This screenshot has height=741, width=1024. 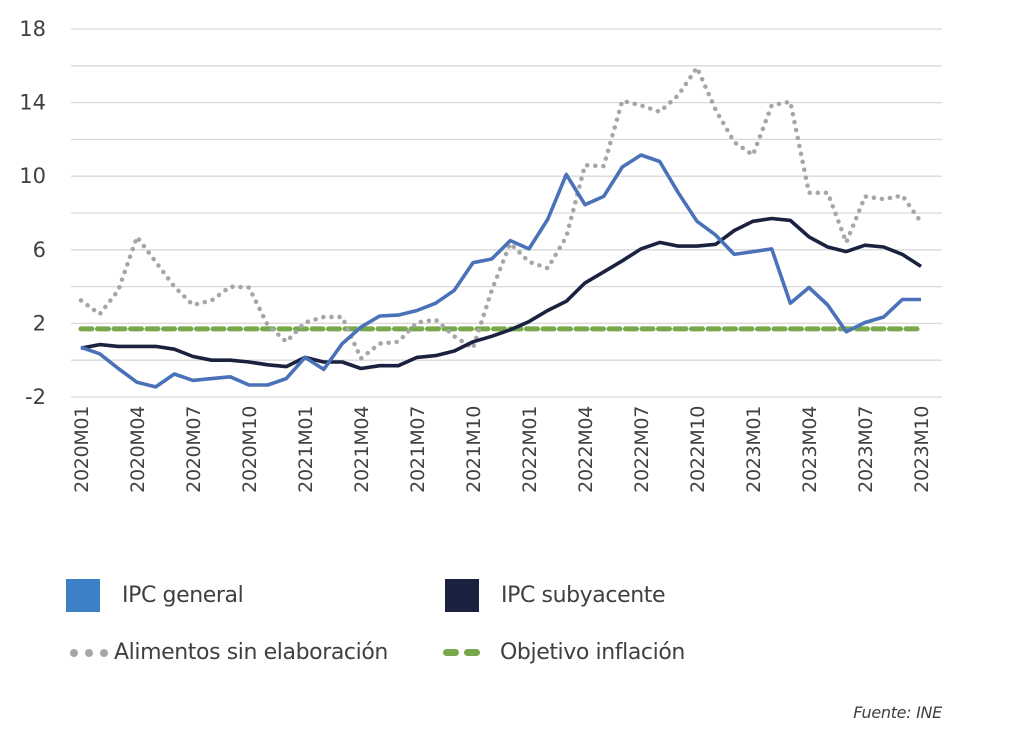 What do you see at coordinates (39, 323) in the screenshot?
I see `y-tick-label: 2` at bounding box center [39, 323].